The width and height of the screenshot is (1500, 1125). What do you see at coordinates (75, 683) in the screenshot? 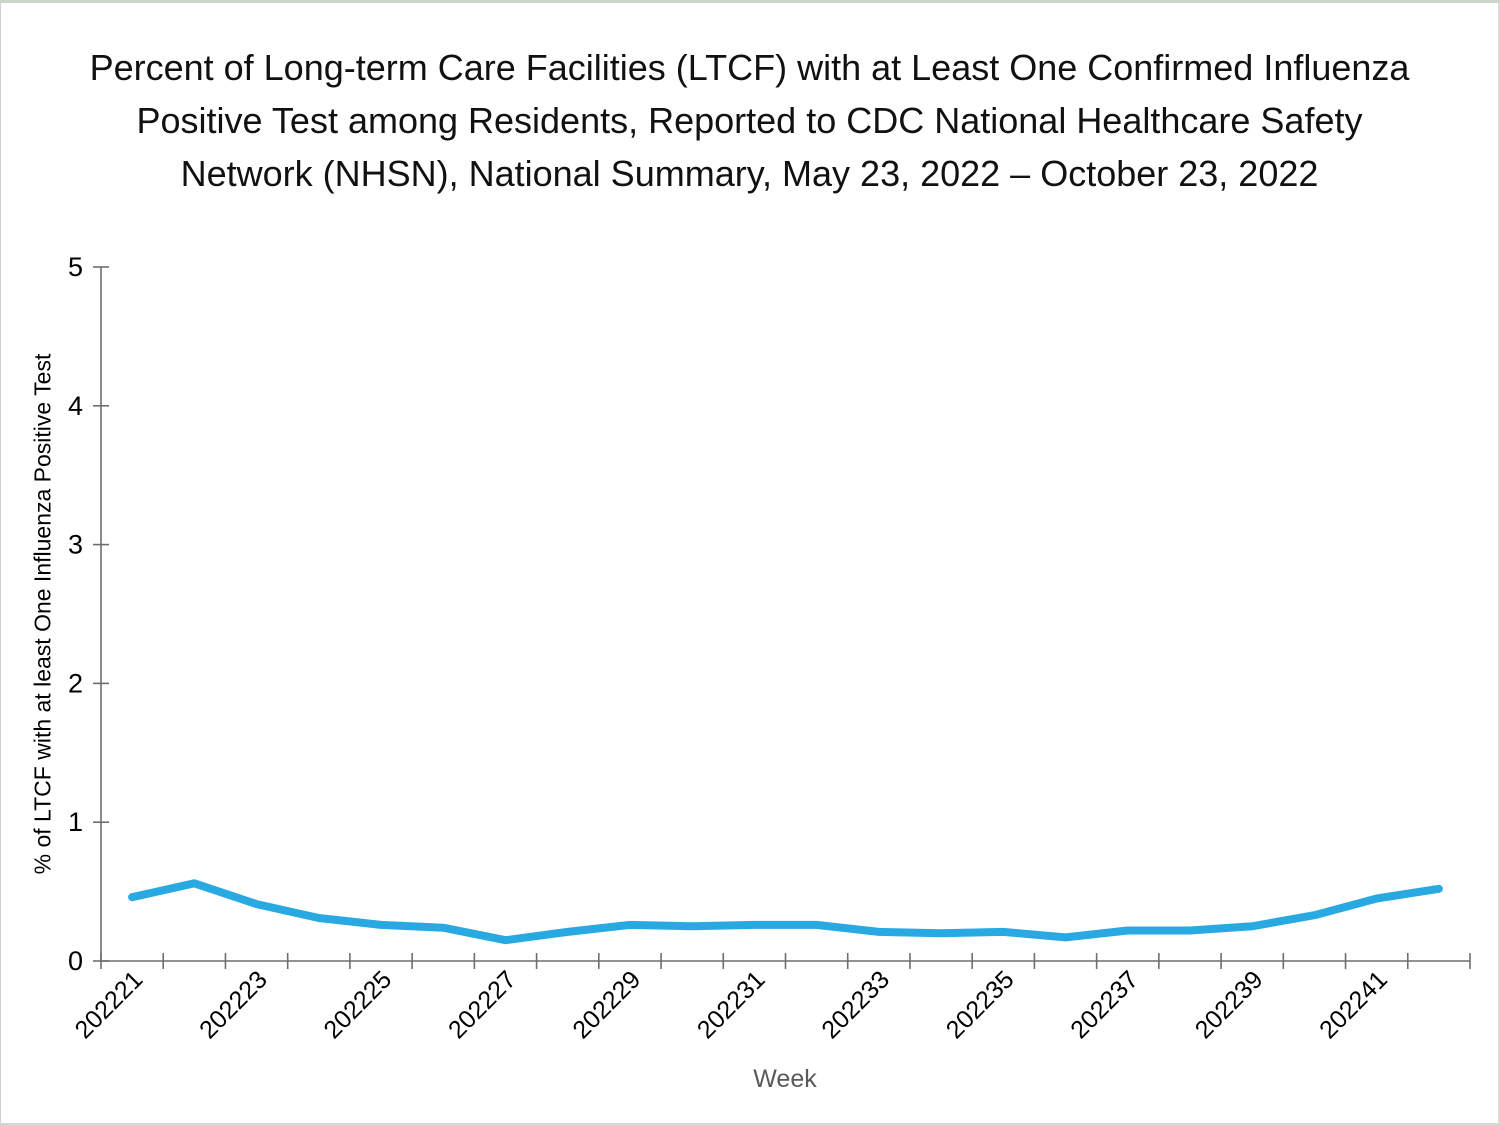
I see `y-tick-label: 2` at bounding box center [75, 683].